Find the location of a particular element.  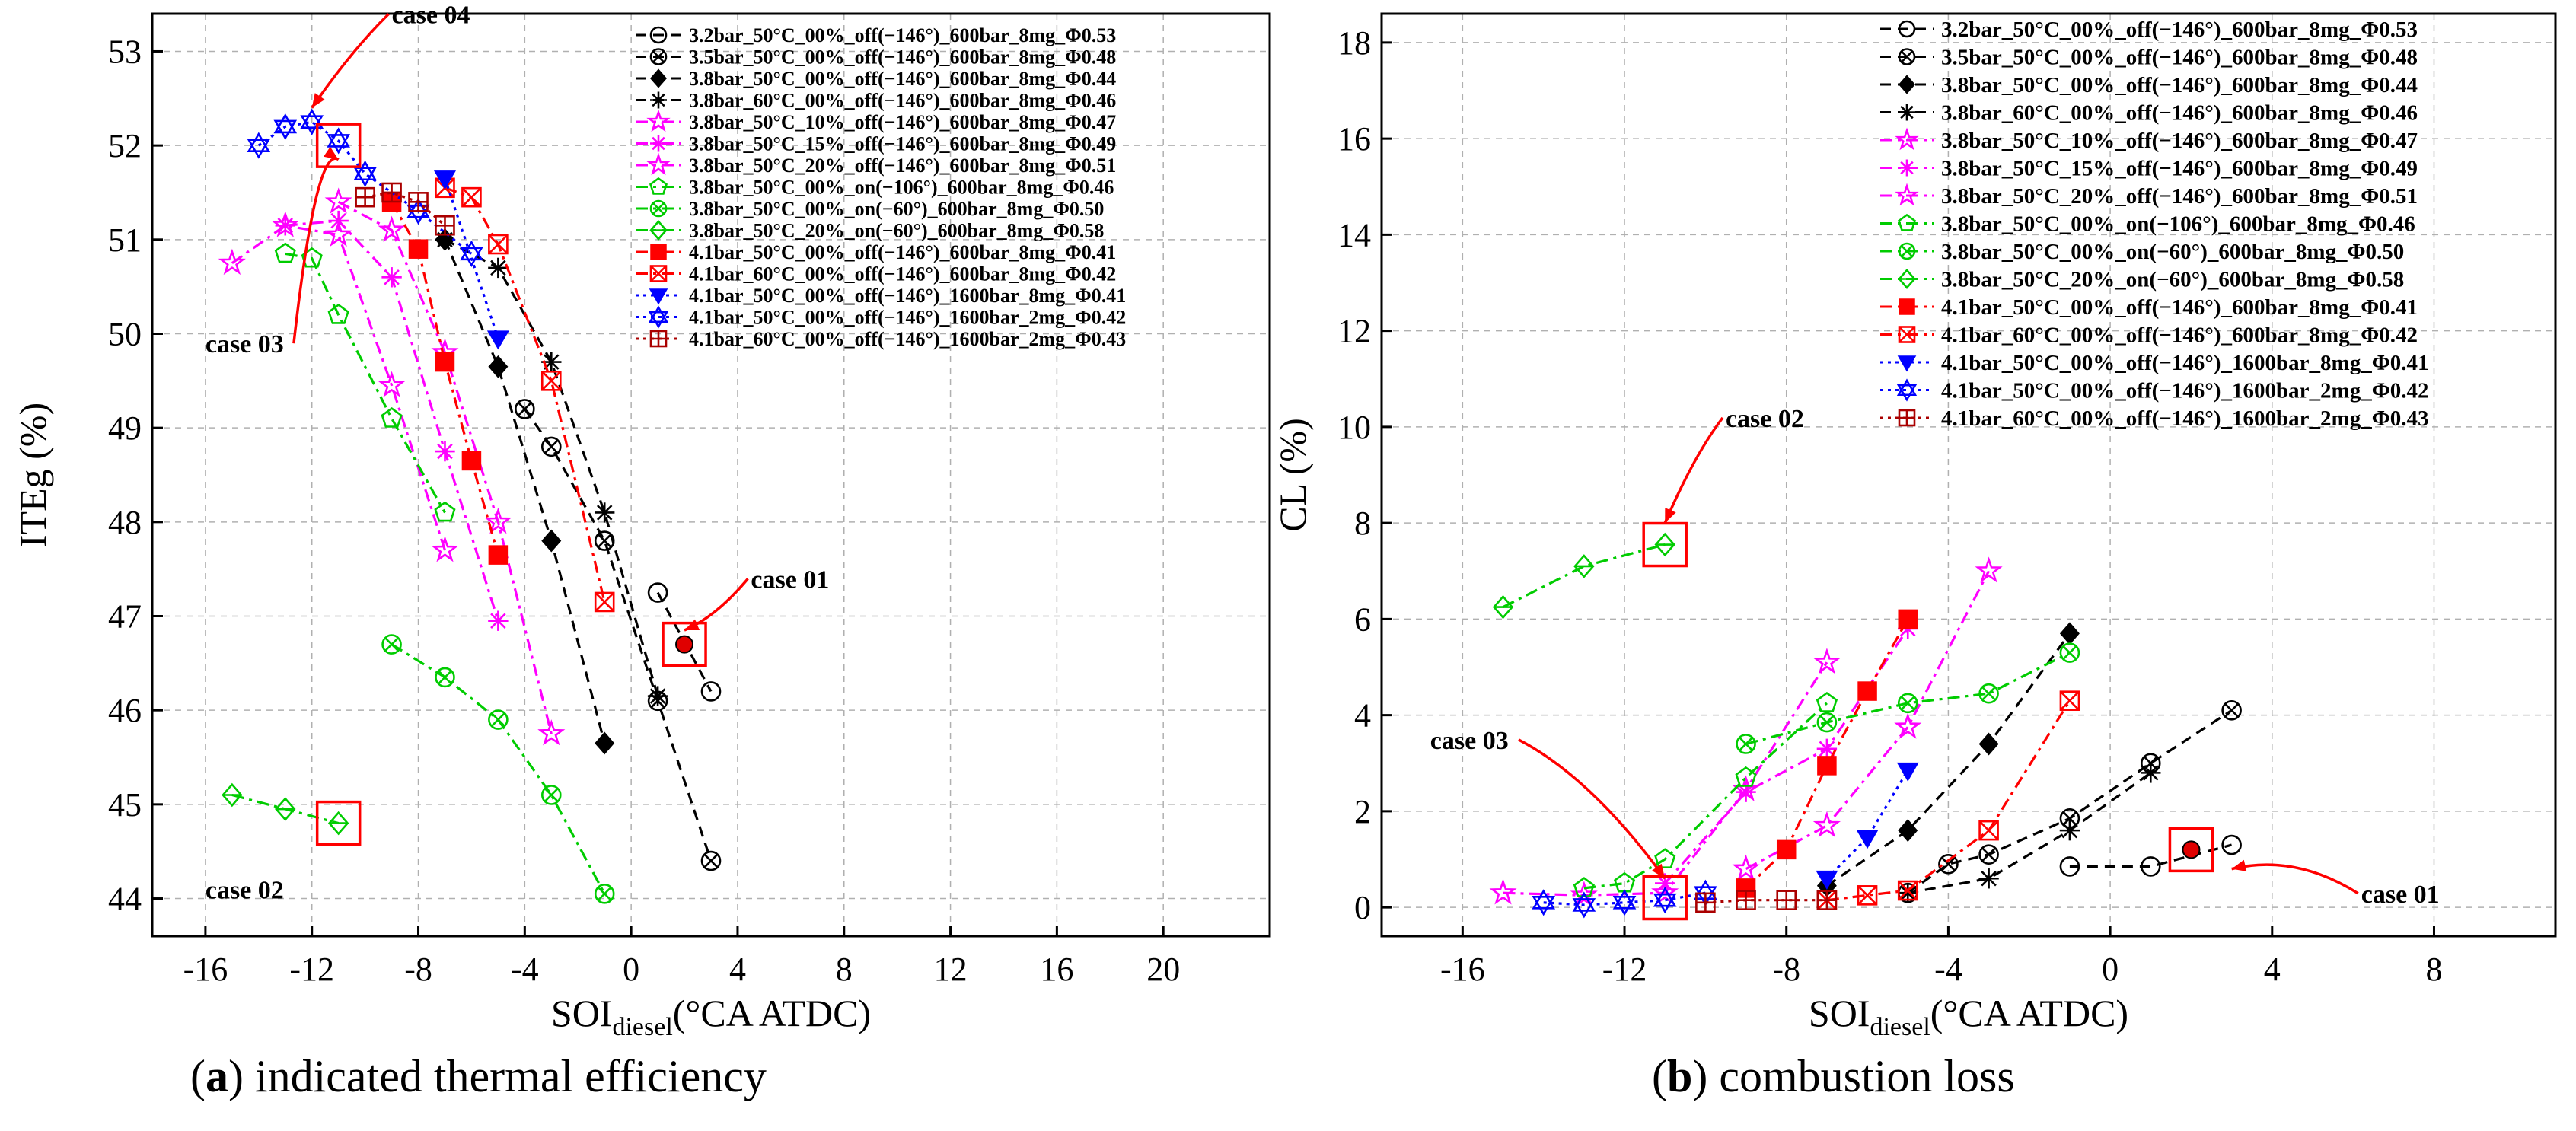

panel-b-series-1-point-3-cross-b is located at coordinates (2069, 819).